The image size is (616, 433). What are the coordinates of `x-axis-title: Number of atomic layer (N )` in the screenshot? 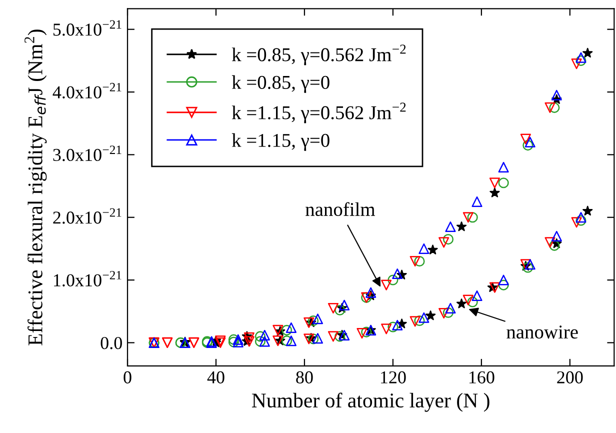 It's located at (371, 402).